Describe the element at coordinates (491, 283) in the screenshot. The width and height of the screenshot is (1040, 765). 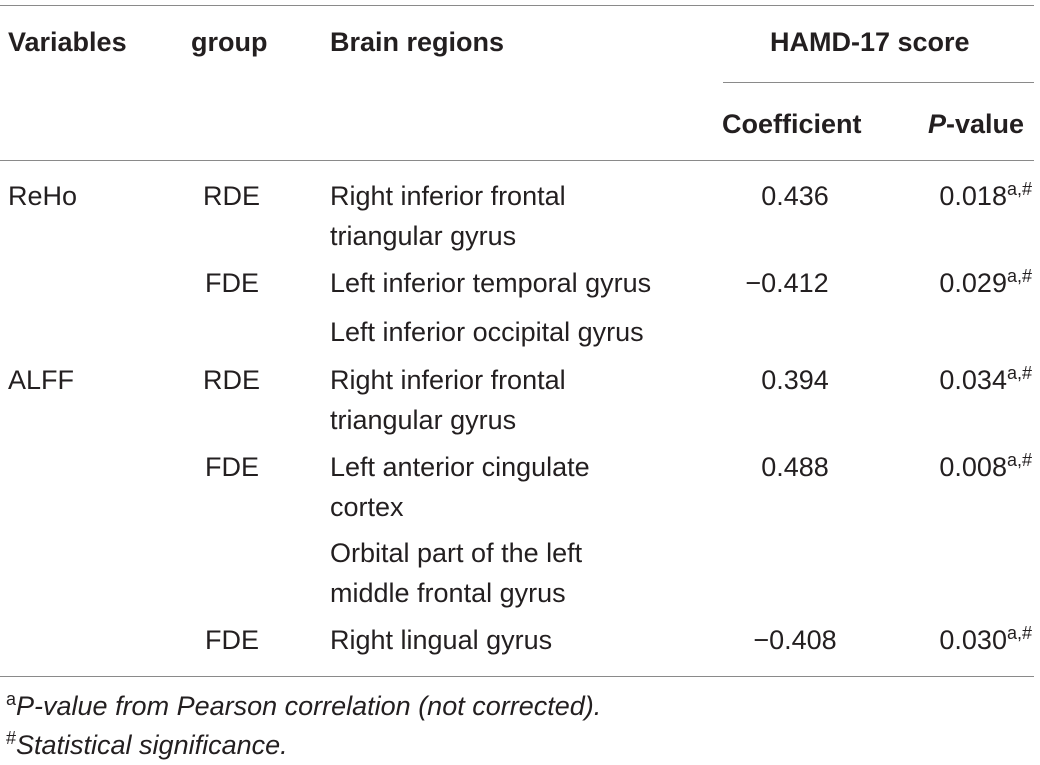
I see `row-2-region-line1: Left inferior temporal gyrus` at that location.